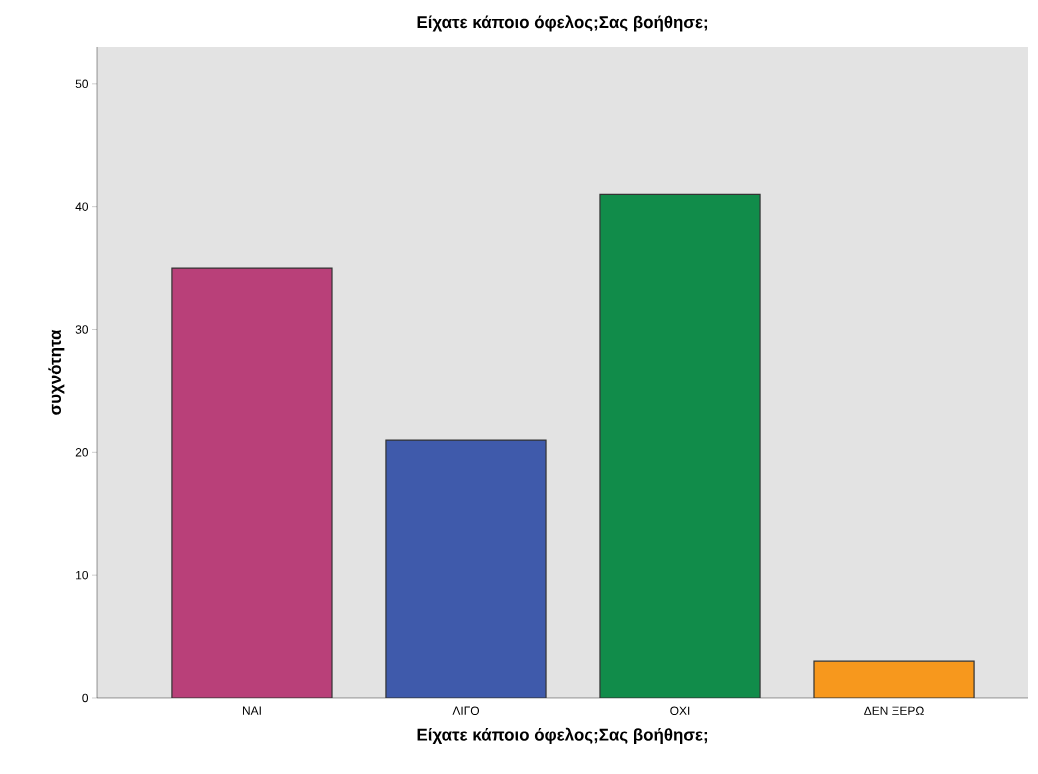  What do you see at coordinates (562, 736) in the screenshot?
I see `x-axis-title: Είχατε κάποιο όφελος;Σας βοήθησε;` at bounding box center [562, 736].